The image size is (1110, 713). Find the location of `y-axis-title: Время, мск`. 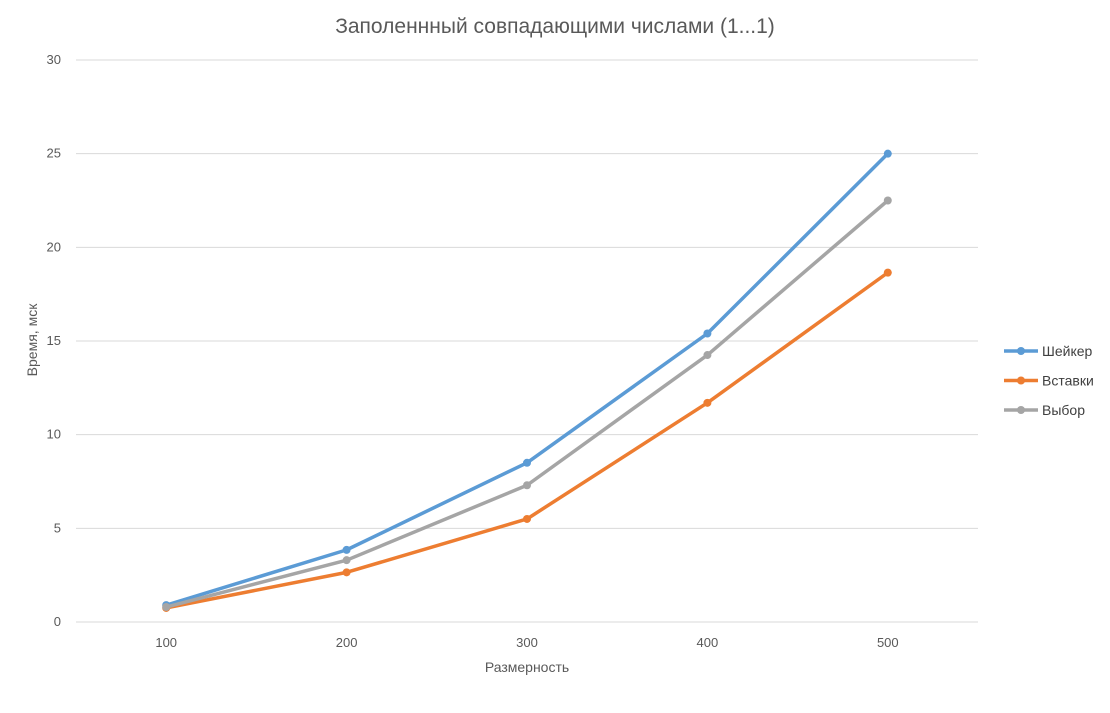

y-axis-title: Время, мск is located at coordinates (32, 340).